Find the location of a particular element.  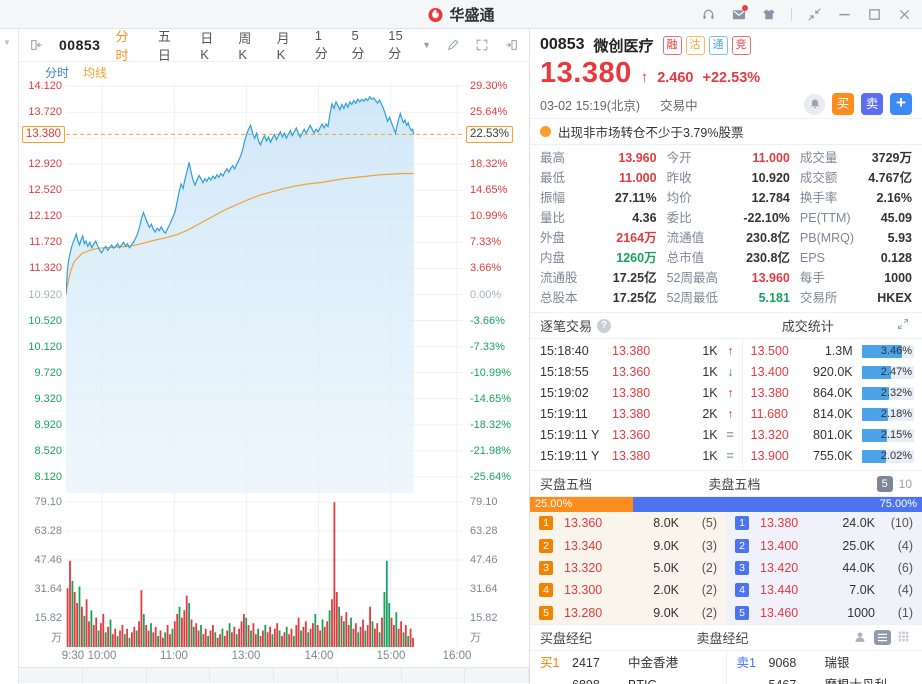

bid-level-row: 5 13.280 9.0K (2) is located at coordinates (628, 613).